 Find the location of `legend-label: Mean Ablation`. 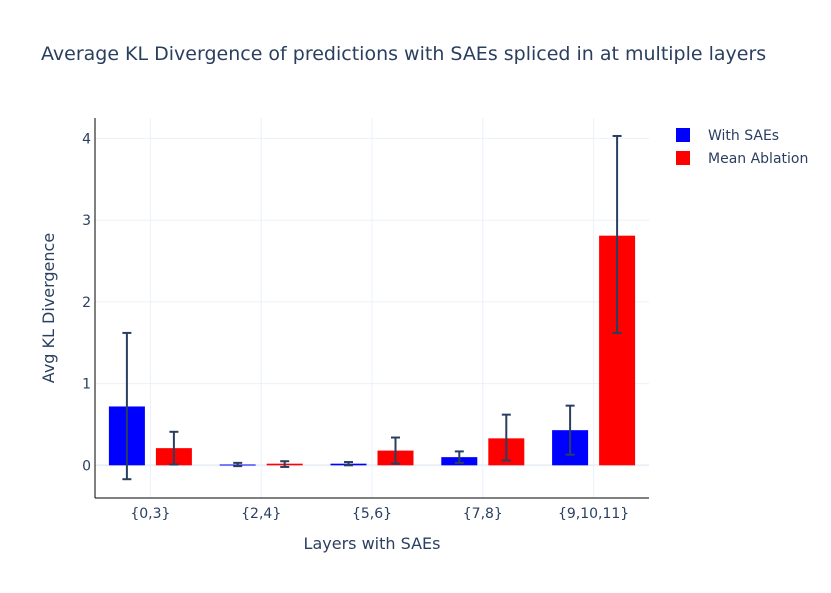

legend-label: Mean Ablation is located at coordinates (758, 159).